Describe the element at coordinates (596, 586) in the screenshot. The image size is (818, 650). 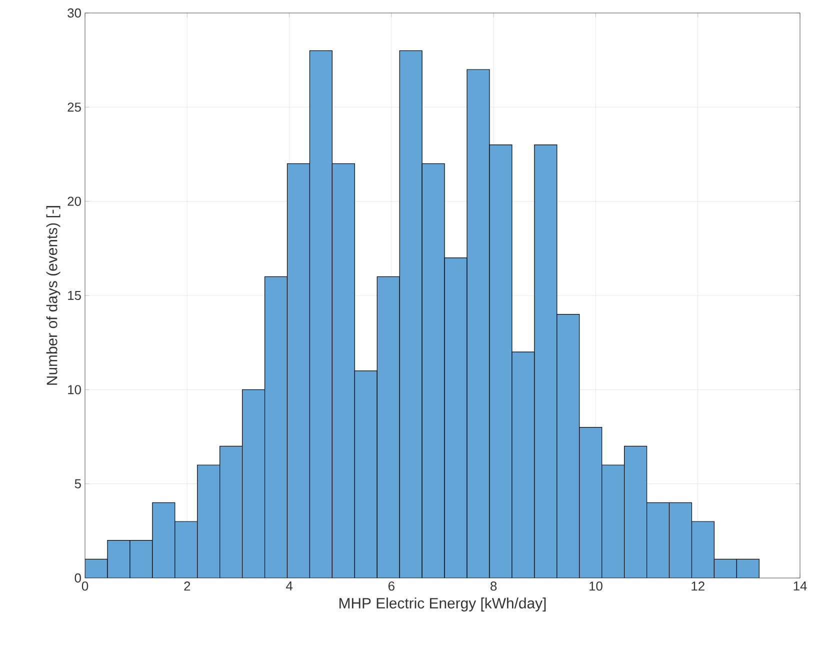
I see `x-tick-label: 10` at that location.